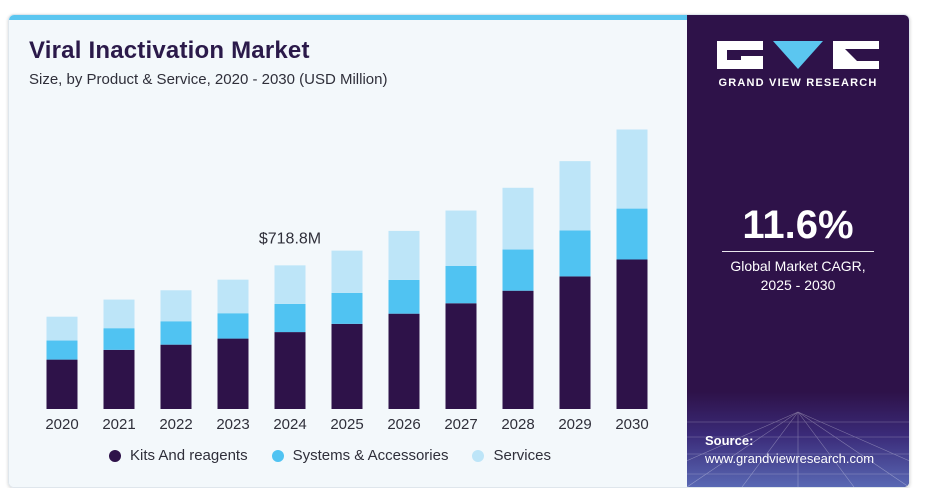  What do you see at coordinates (522, 455) in the screenshot?
I see `legend-label: Services` at bounding box center [522, 455].